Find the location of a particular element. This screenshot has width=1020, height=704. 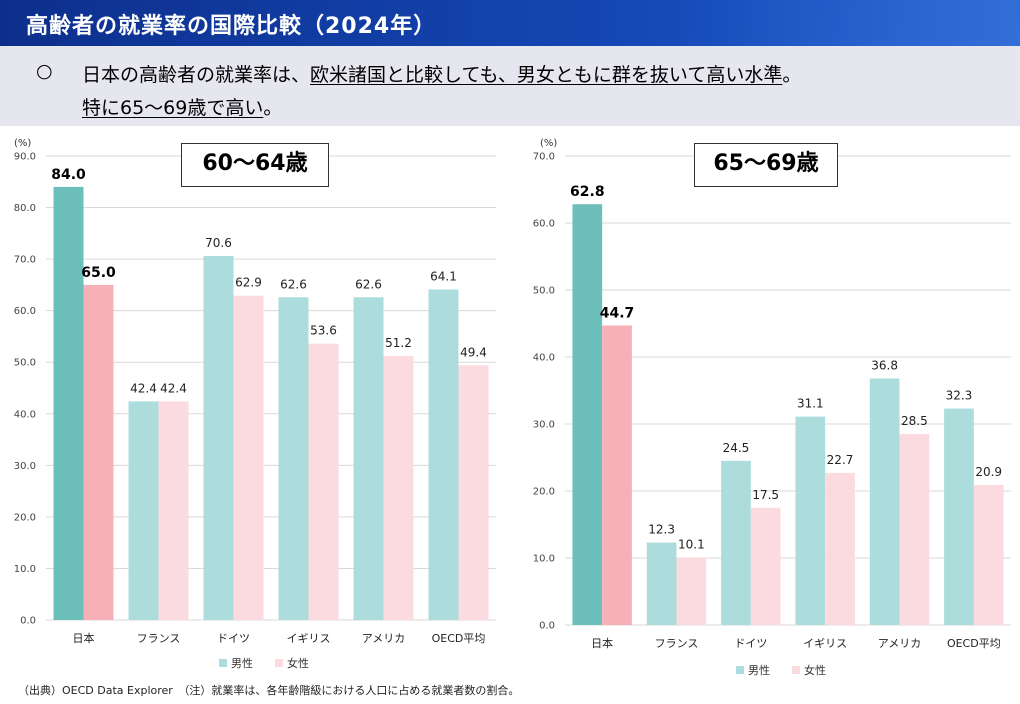

summary-line-2-underlined: 特に65～69歳で高い is located at coordinates (173, 108).